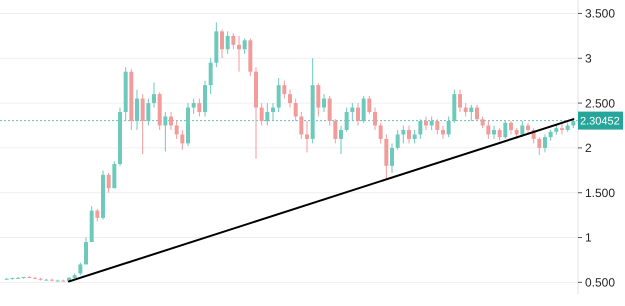 This screenshot has height=306, width=625. Describe the element at coordinates (600, 283) in the screenshot. I see `y-tick-label: 0.500` at that location.